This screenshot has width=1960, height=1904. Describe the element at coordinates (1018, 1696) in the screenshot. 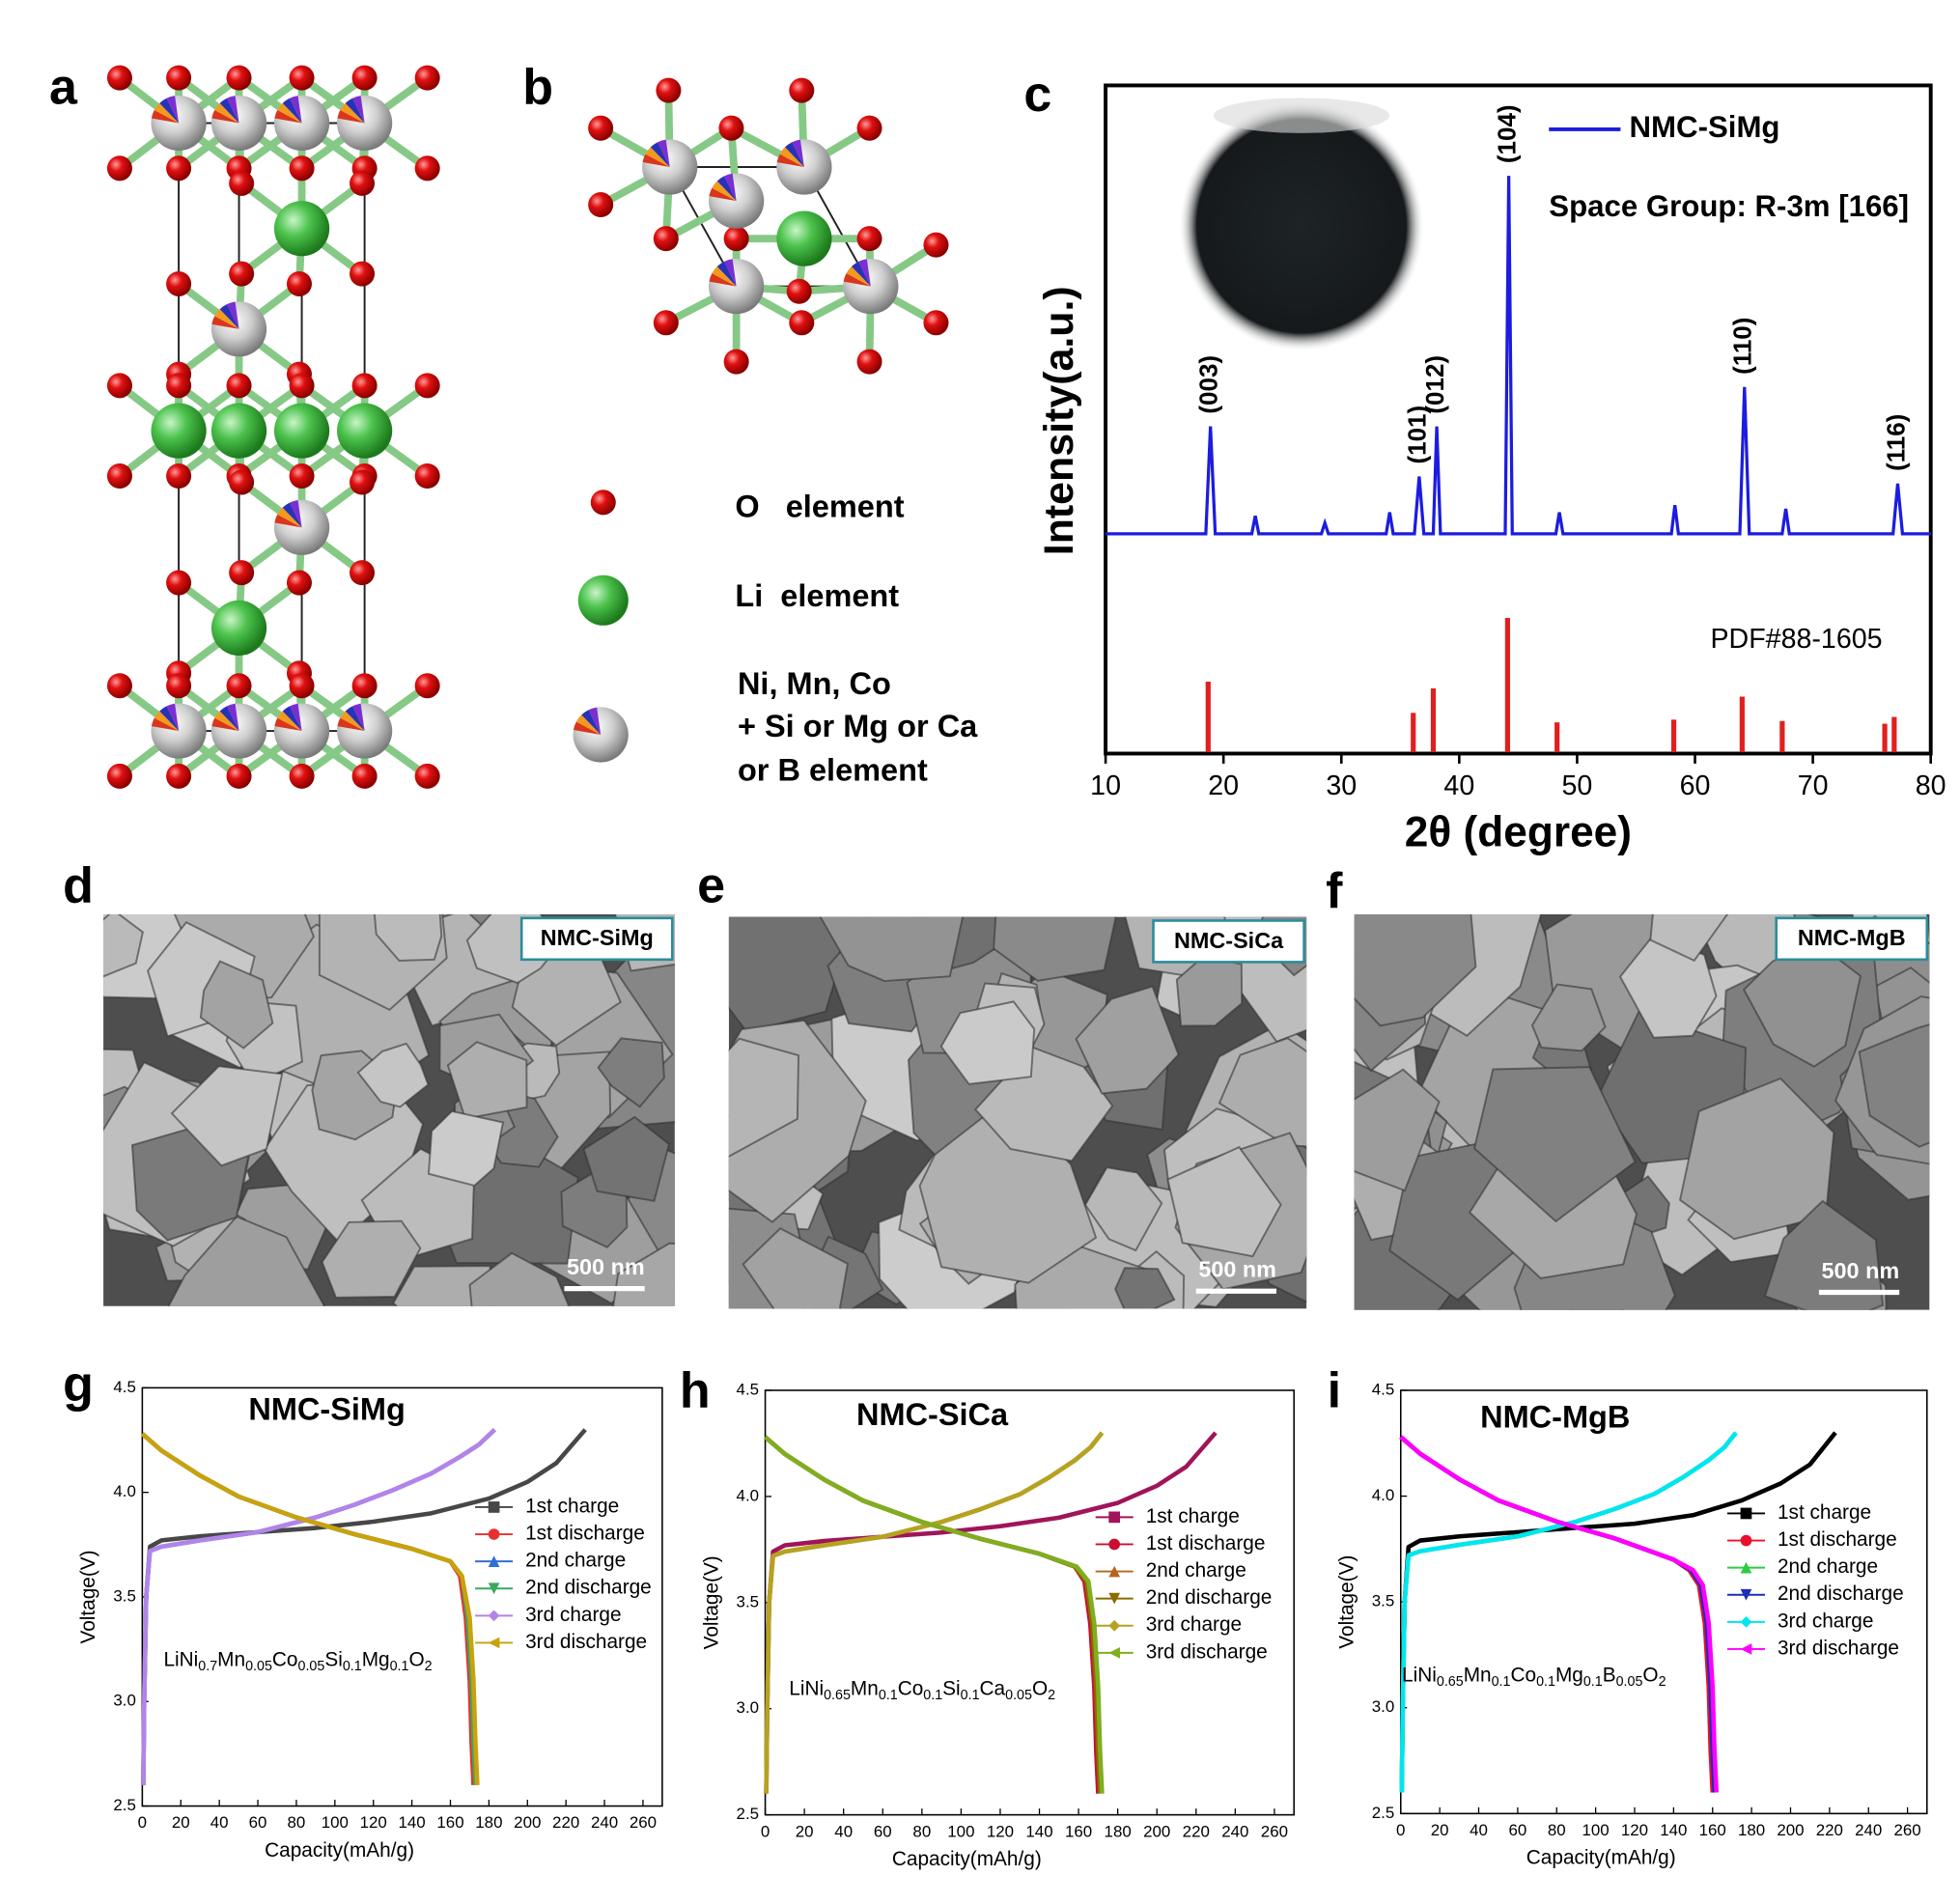

I see `formula-subscript: 0.05` at that location.